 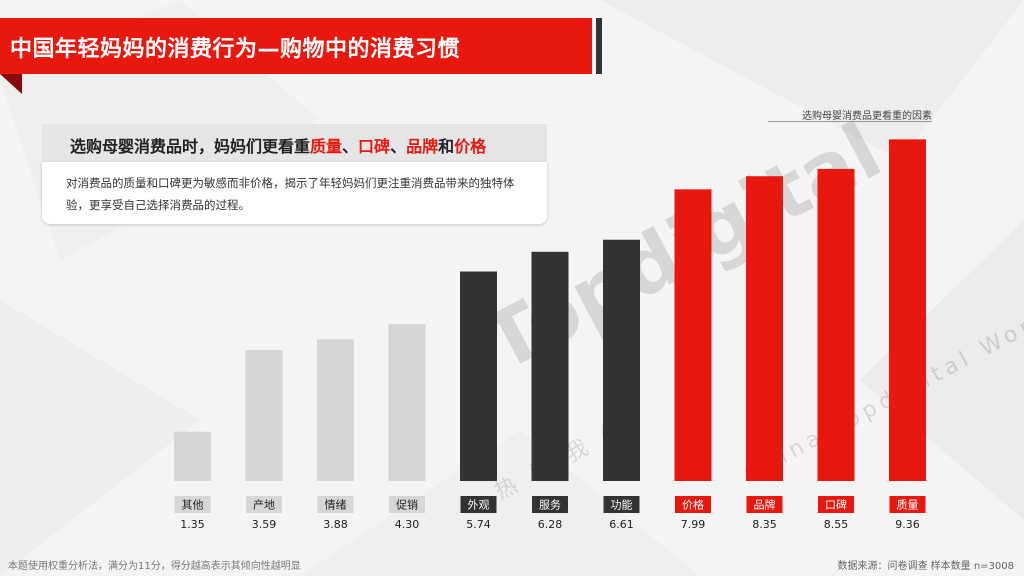 What do you see at coordinates (478, 524) in the screenshot?
I see `value-label-4: 5.74` at bounding box center [478, 524].